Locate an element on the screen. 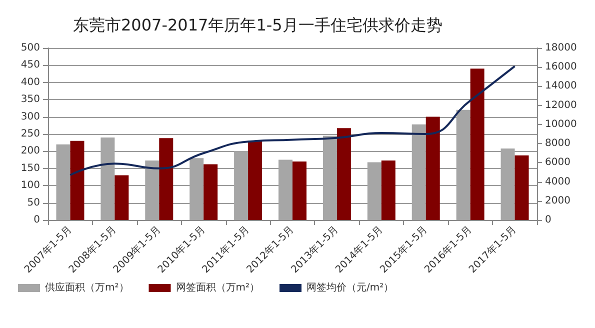  y-tick-label: 100 is located at coordinates (30, 186).